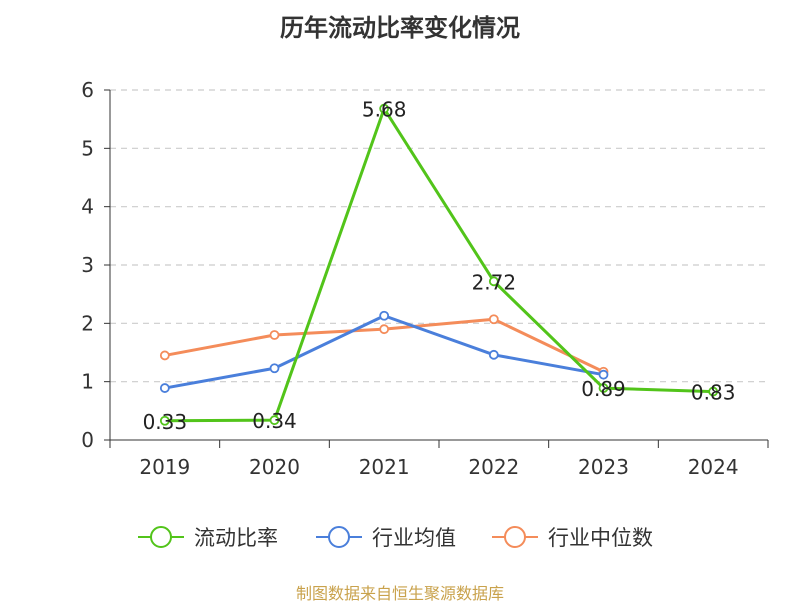 The height and width of the screenshot is (604, 800). What do you see at coordinates (274, 467) in the screenshot?
I see `x-tick-label: 2020` at bounding box center [274, 467].